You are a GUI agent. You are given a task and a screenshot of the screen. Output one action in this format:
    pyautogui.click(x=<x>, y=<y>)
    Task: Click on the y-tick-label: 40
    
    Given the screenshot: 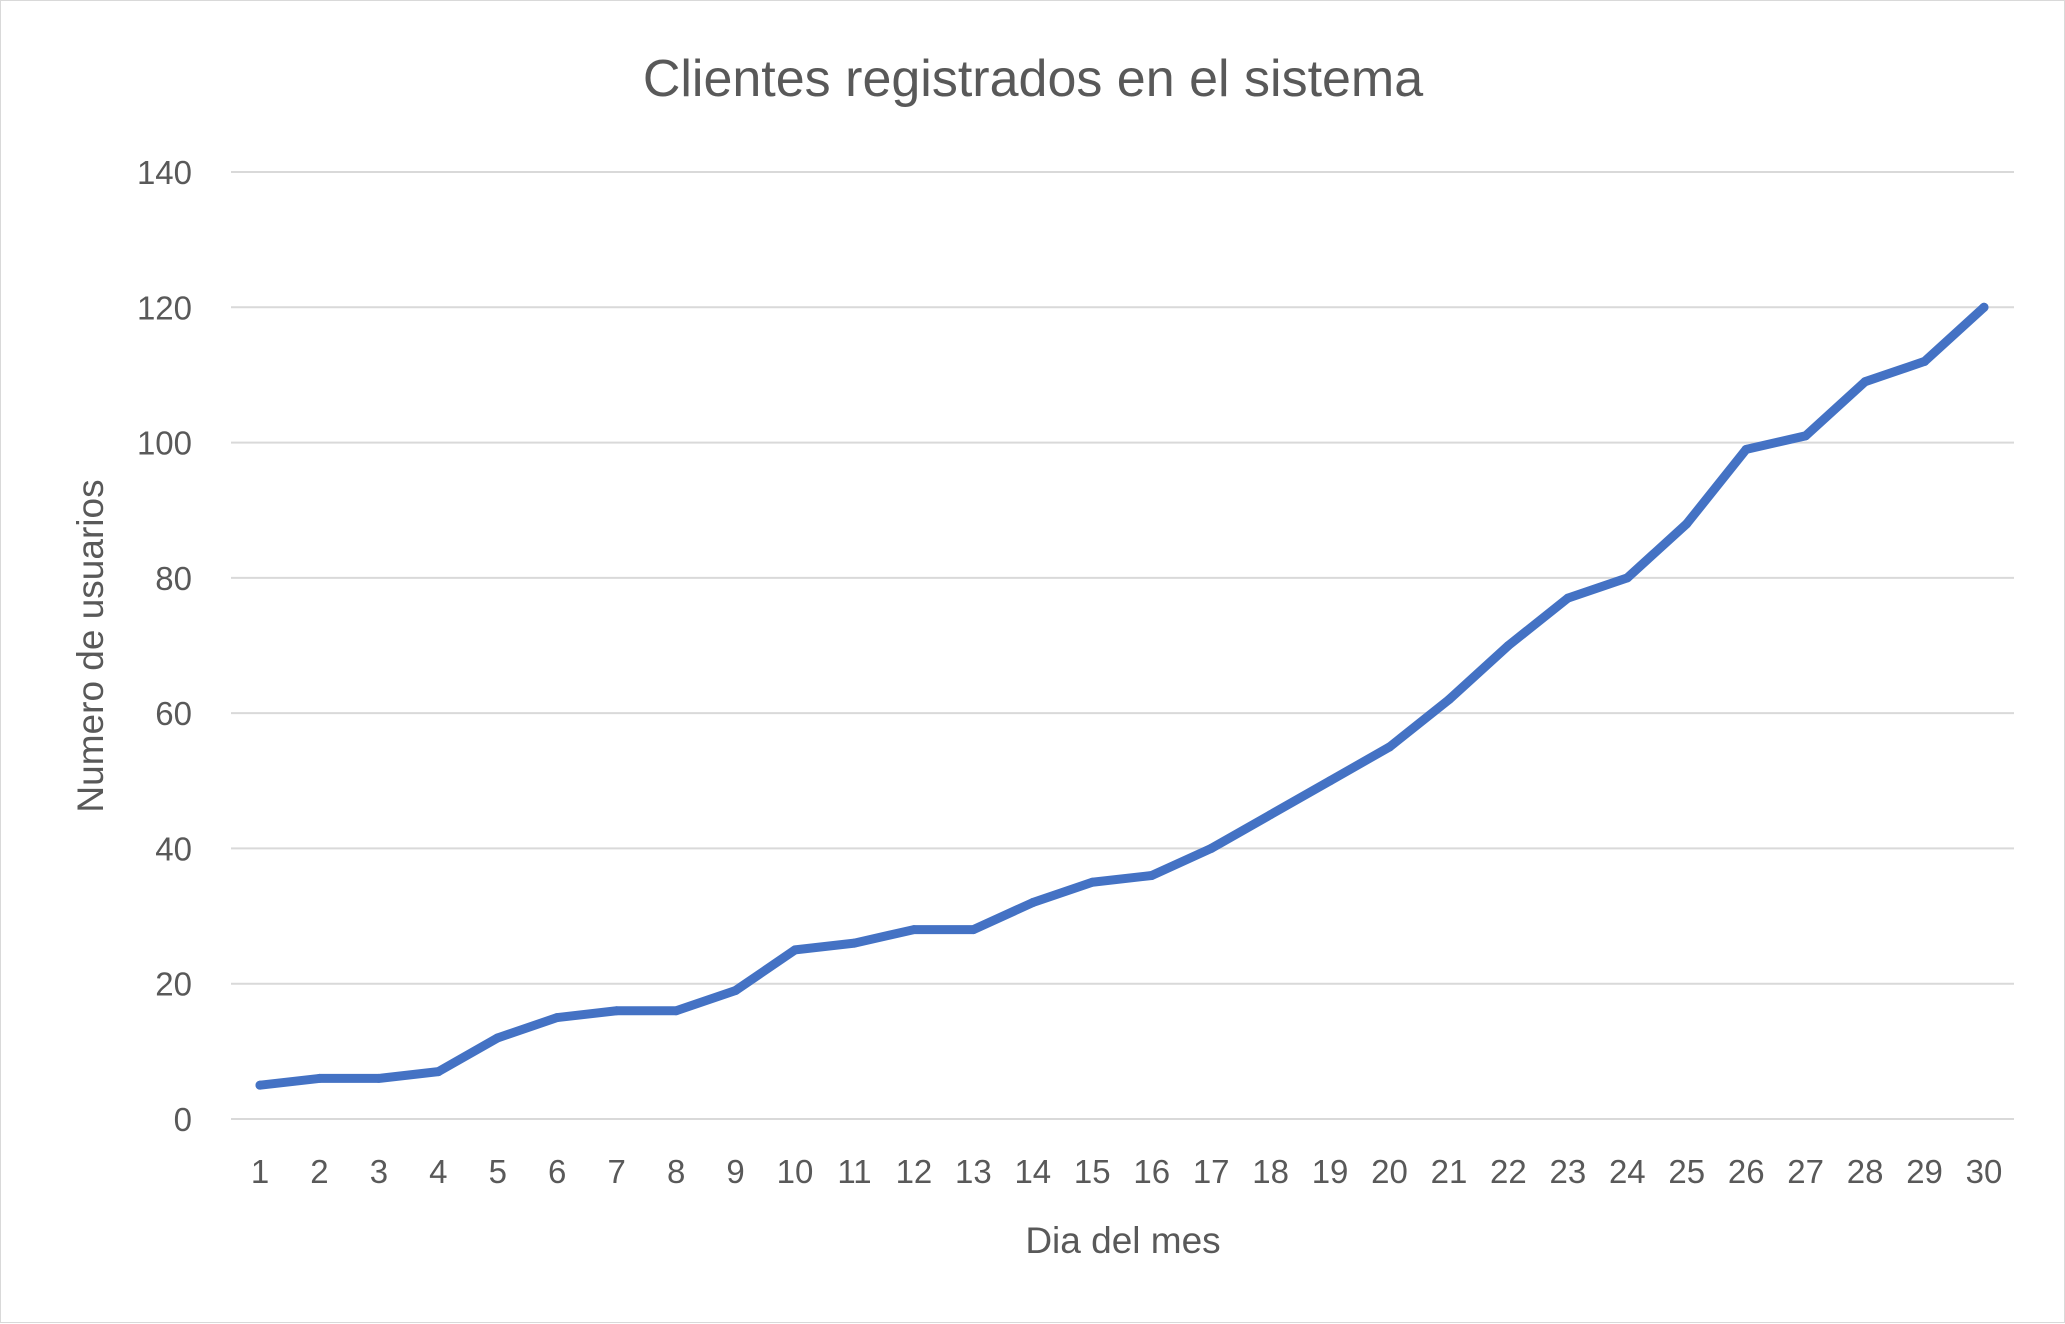 What is the action you would take?
    pyautogui.click(x=173, y=848)
    